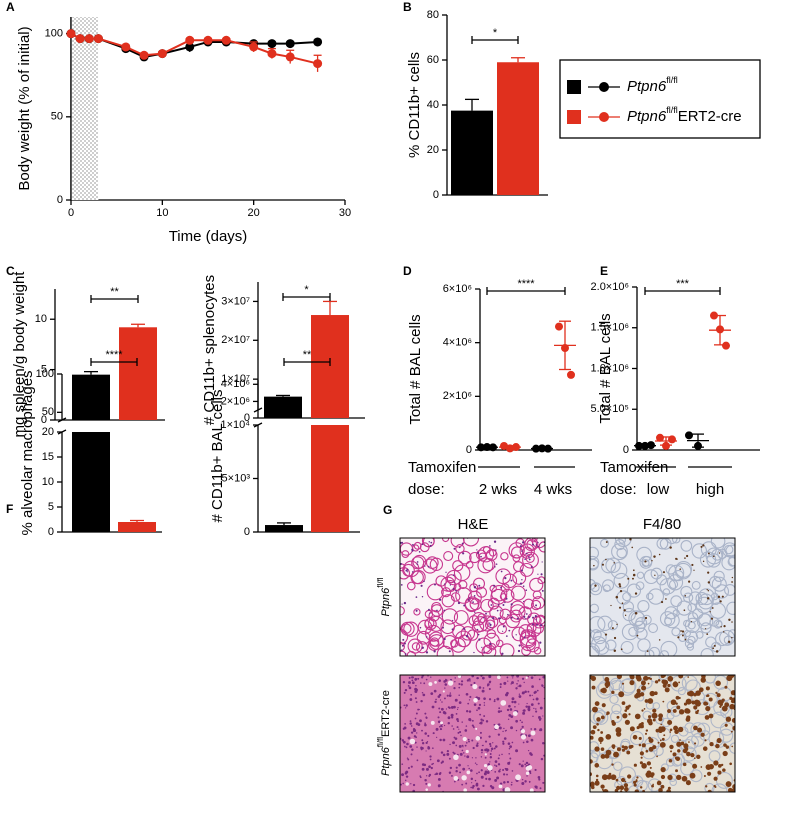 Image resolution: width=795 pixels, height=818 pixels. Describe the element at coordinates (414, 105) in the screenshot. I see `y-axis-label: % CD11b+ cells` at that location.